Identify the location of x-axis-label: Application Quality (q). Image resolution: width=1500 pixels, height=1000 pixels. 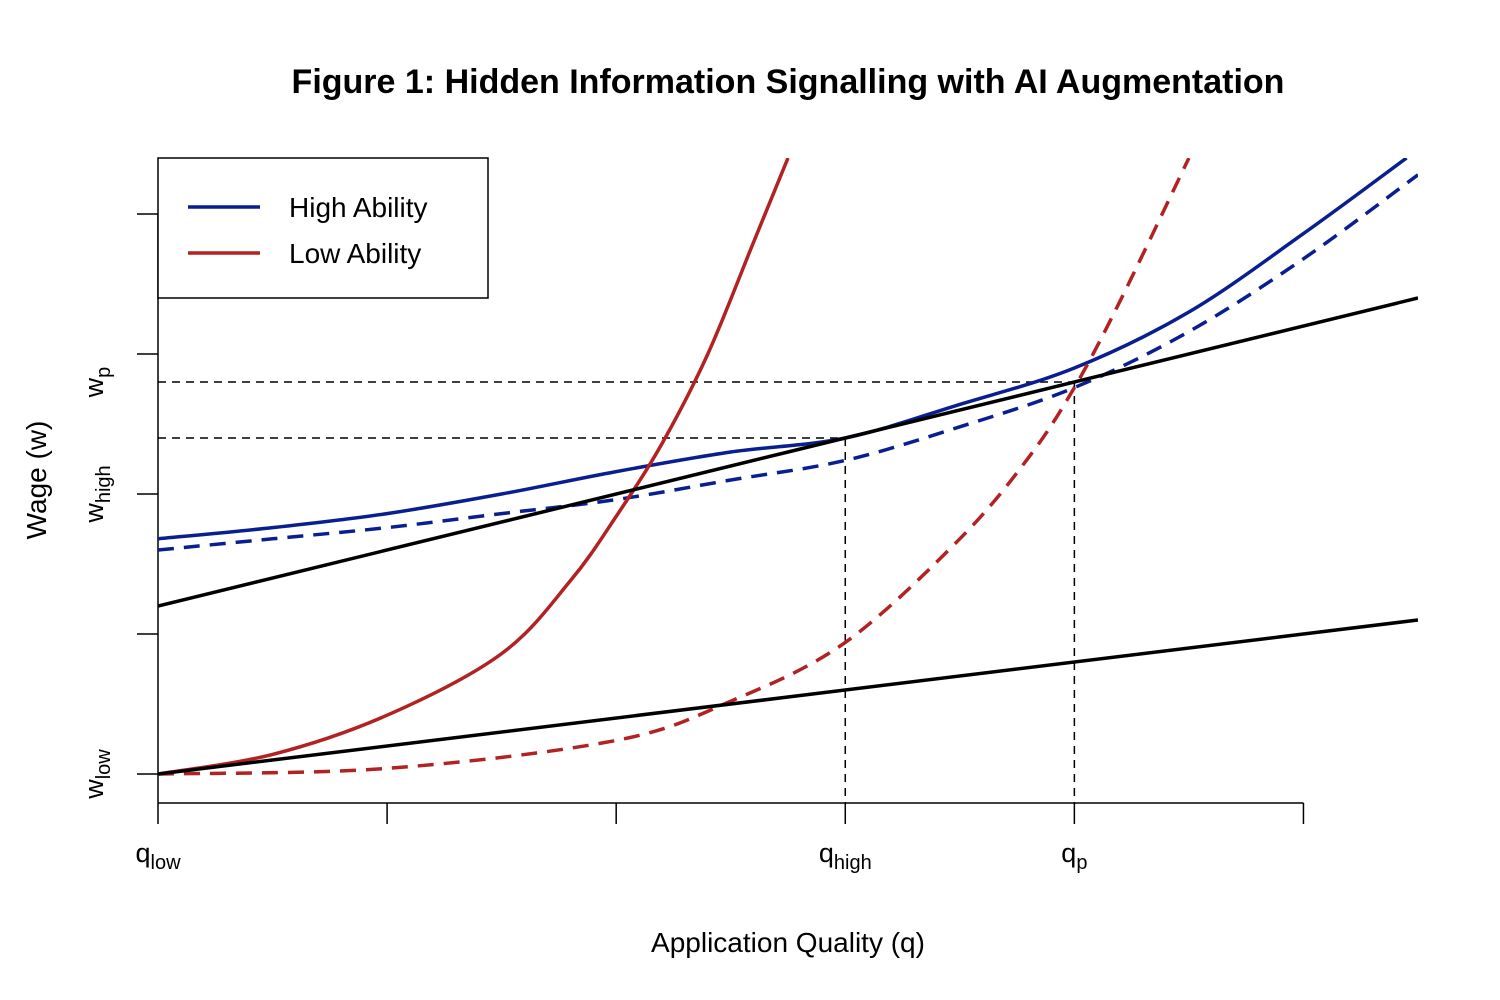
(788, 942).